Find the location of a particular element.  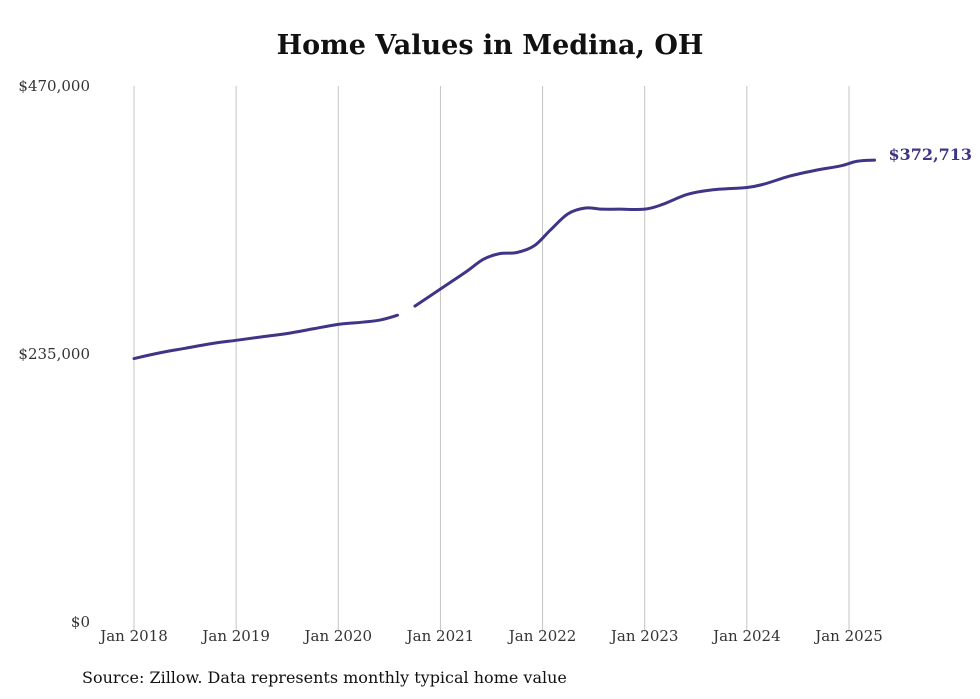

x-tick-label: Jan 2022 is located at coordinates (542, 636).